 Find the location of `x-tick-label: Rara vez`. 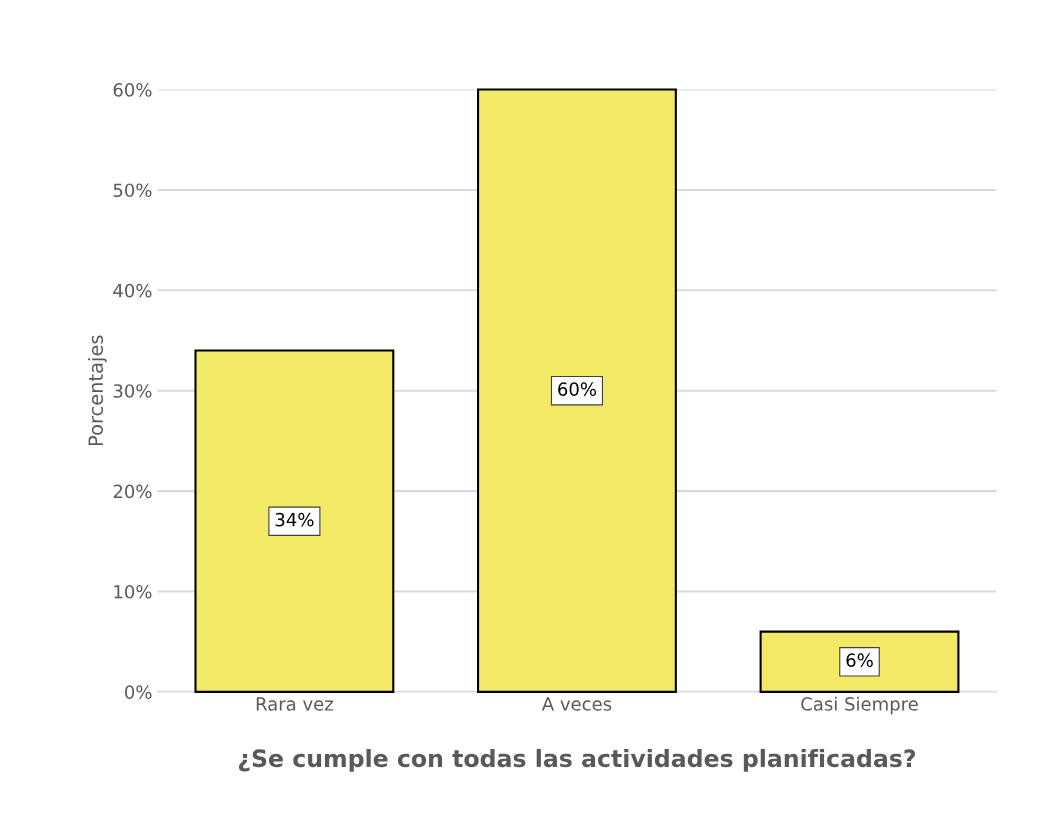

x-tick-label: Rara vez is located at coordinates (294, 704).